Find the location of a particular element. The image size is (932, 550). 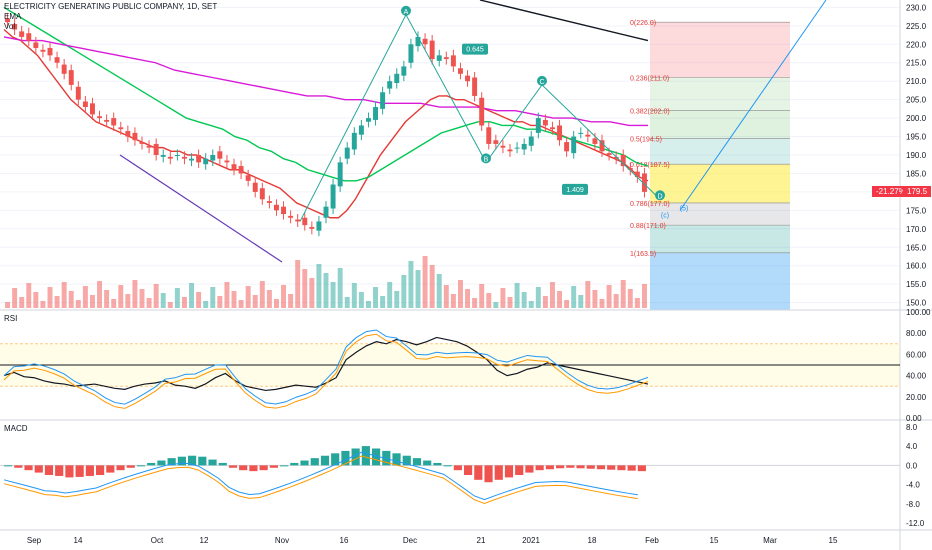

time-tick-label: 14 is located at coordinates (78, 540).